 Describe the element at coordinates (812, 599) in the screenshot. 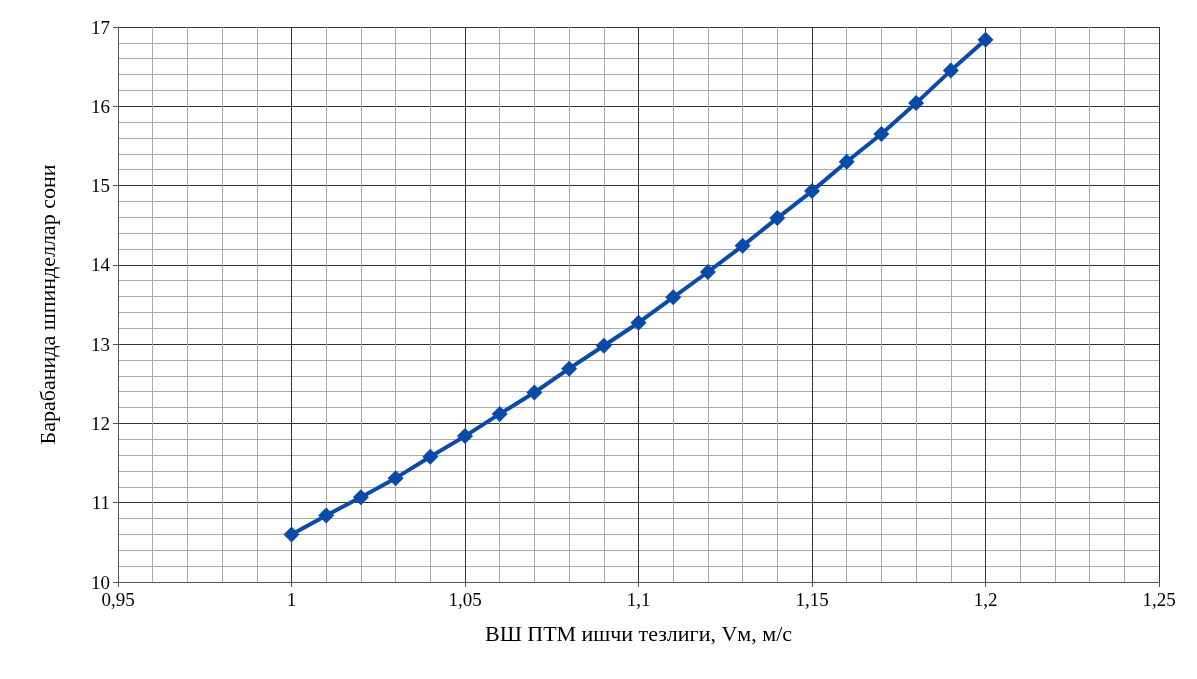

I see `x-tick-label: 1,15` at that location.